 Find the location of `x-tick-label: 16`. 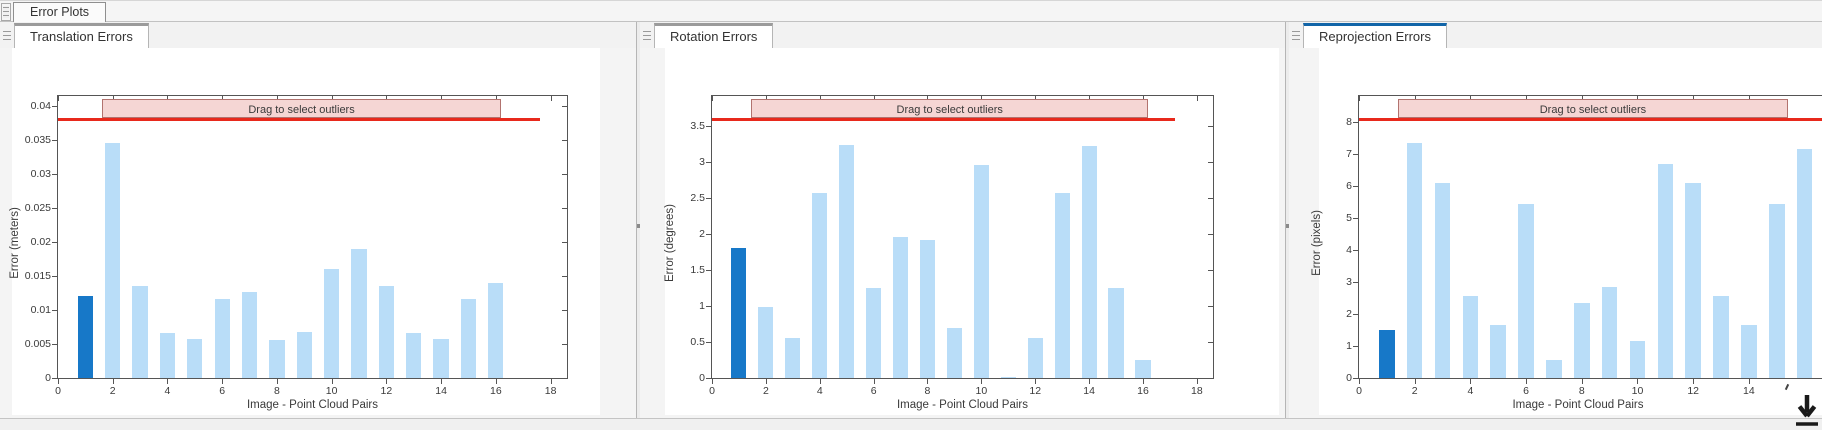

x-tick-label: 16 is located at coordinates (1143, 391).